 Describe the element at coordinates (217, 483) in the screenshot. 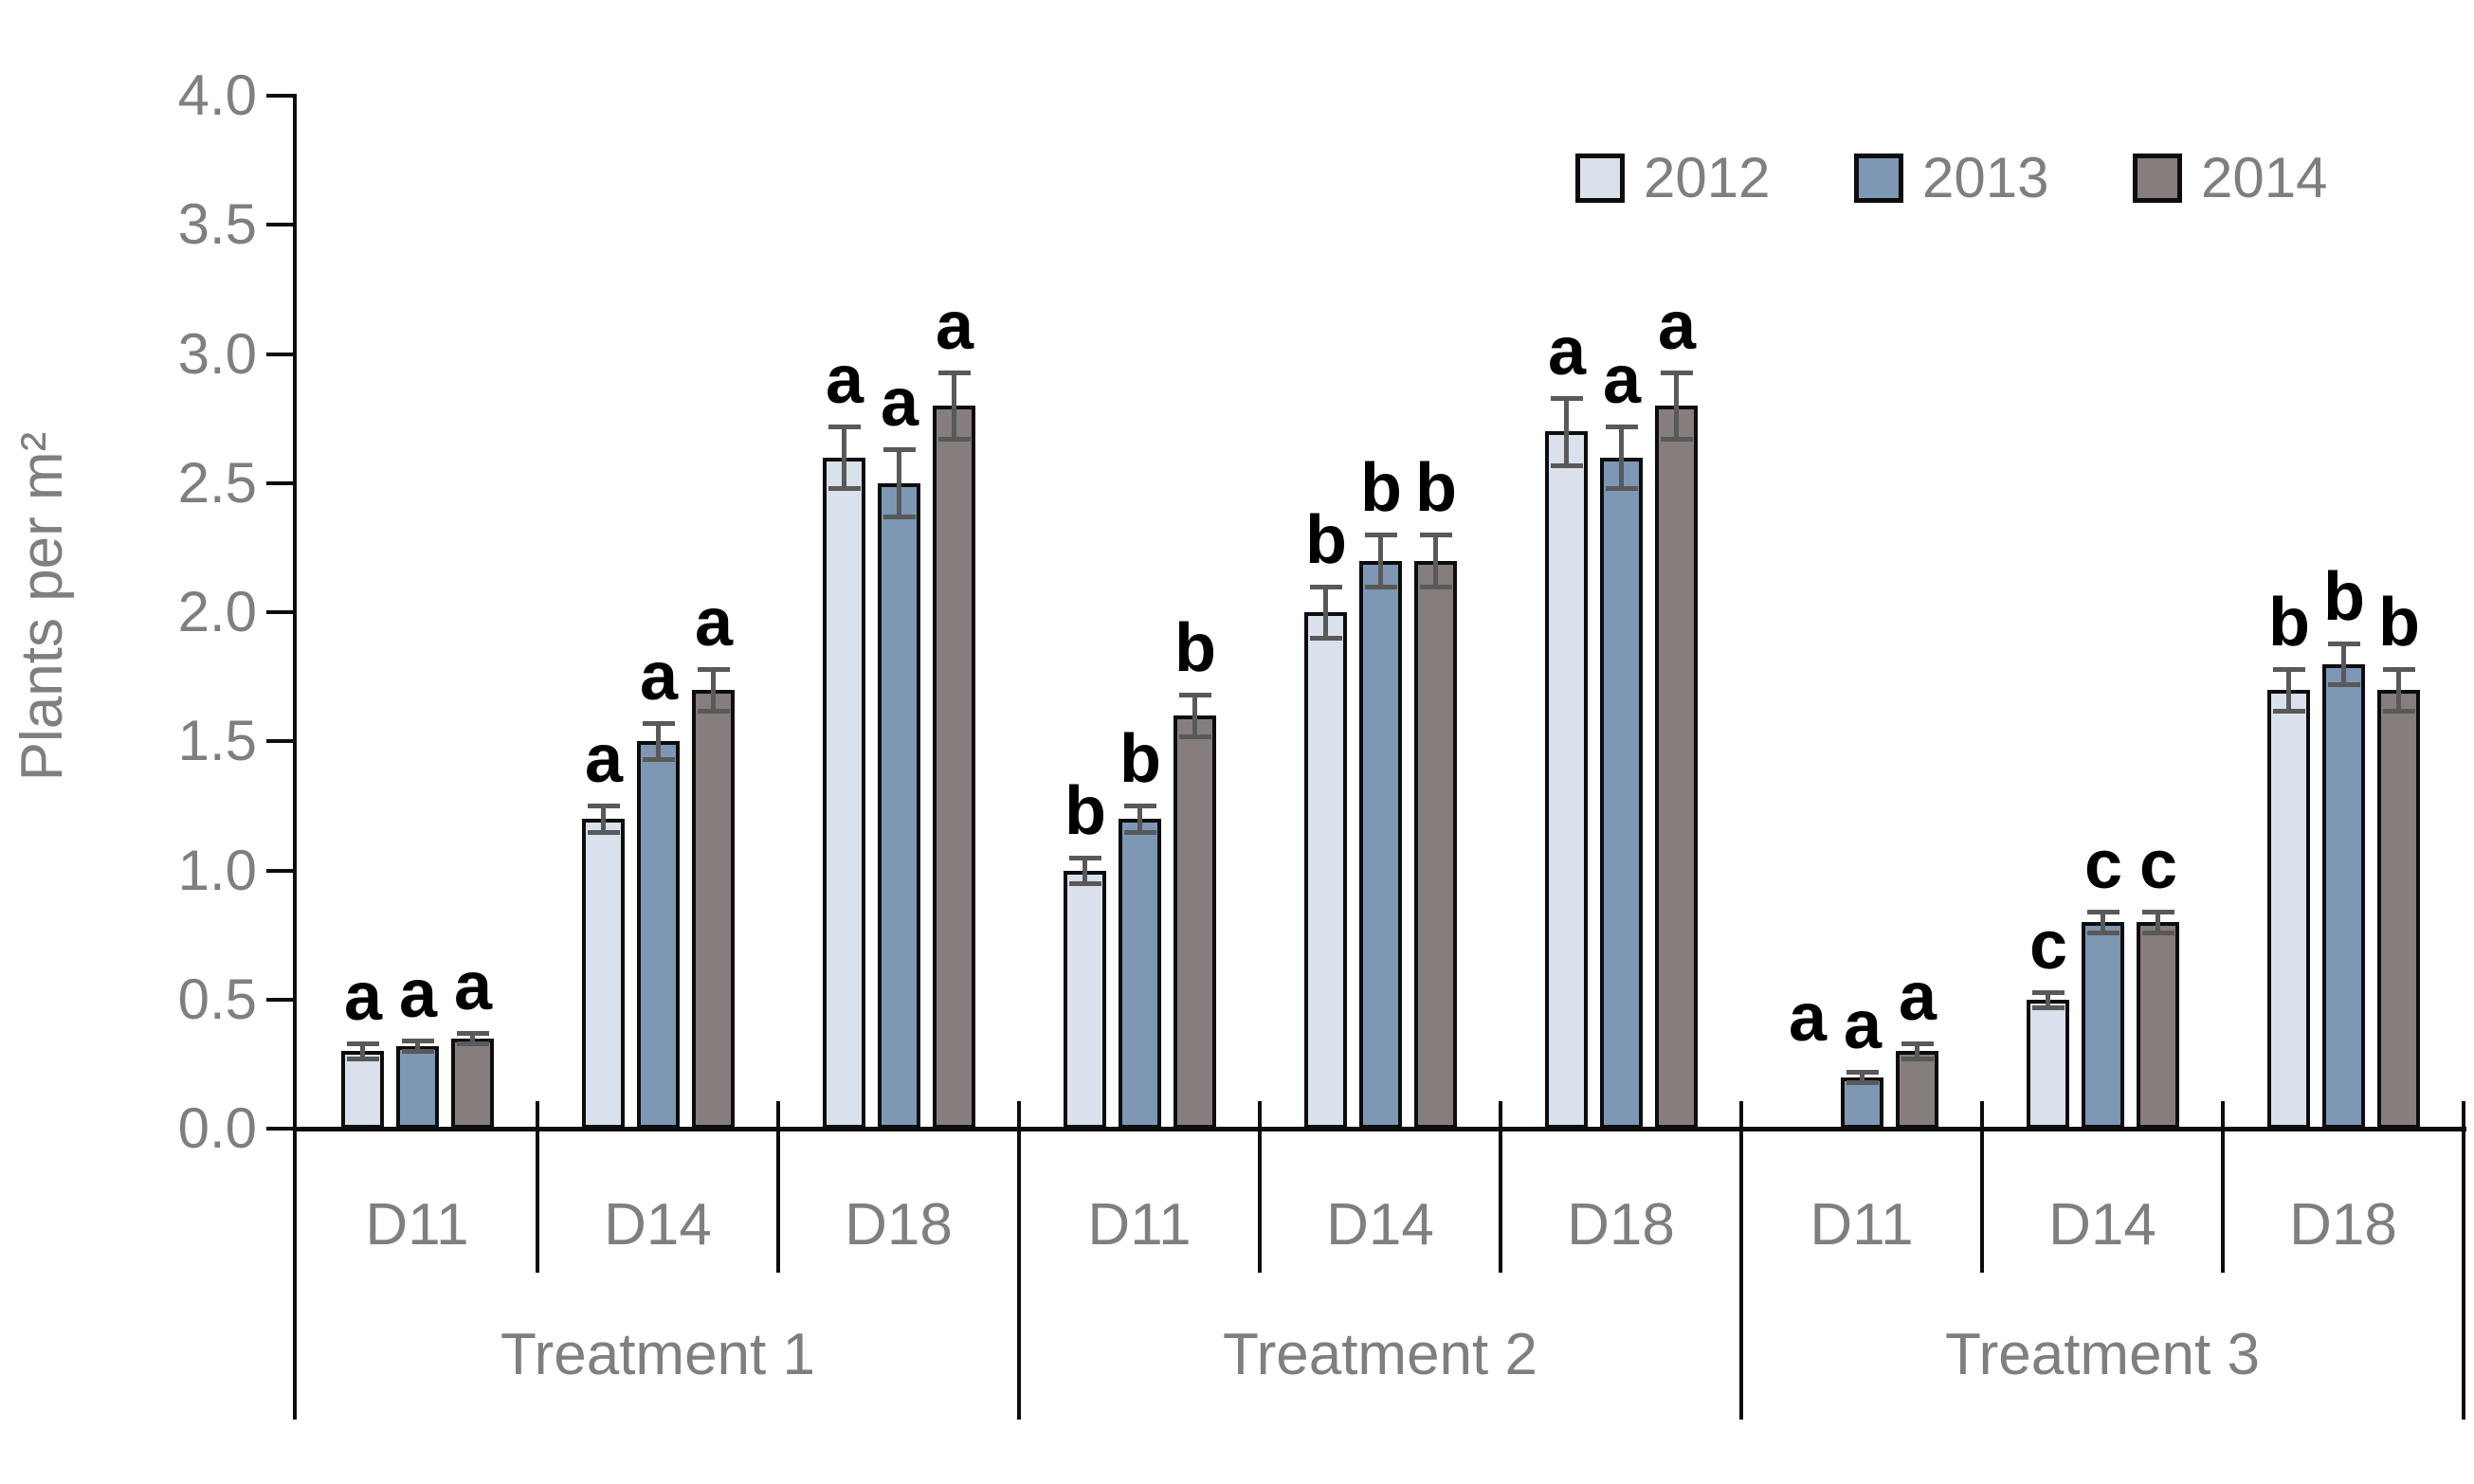

I see `y-axis-tick-label: 2.5` at that location.